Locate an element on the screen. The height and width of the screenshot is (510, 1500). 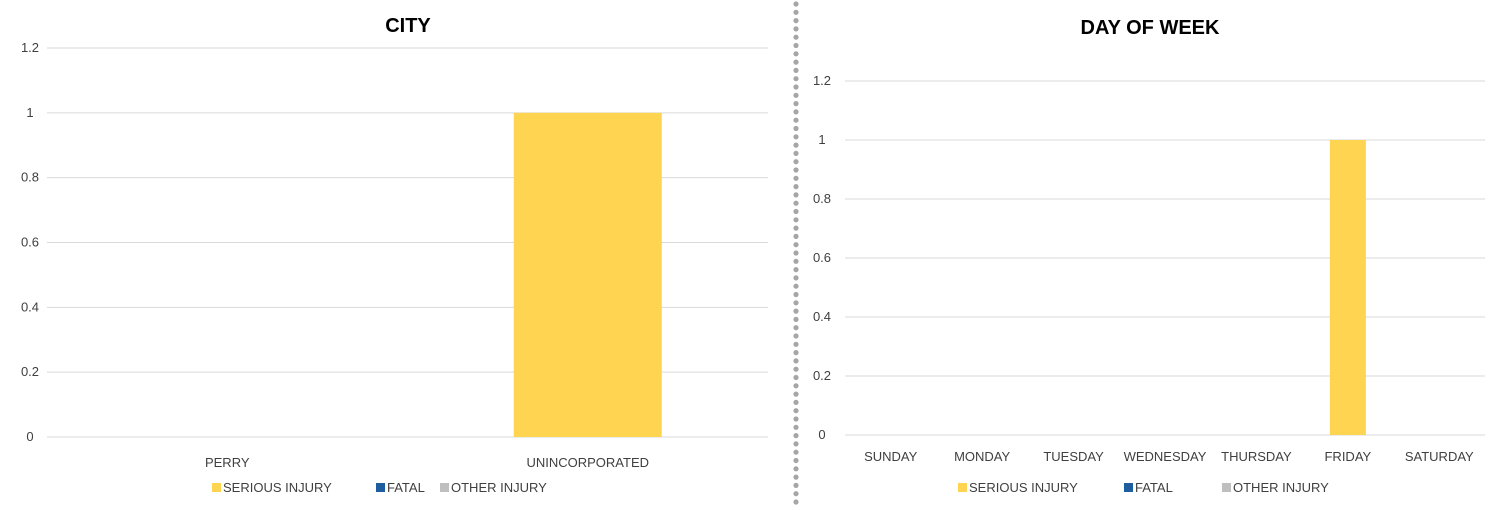
day-legend-label: FATAL is located at coordinates (1154, 487).